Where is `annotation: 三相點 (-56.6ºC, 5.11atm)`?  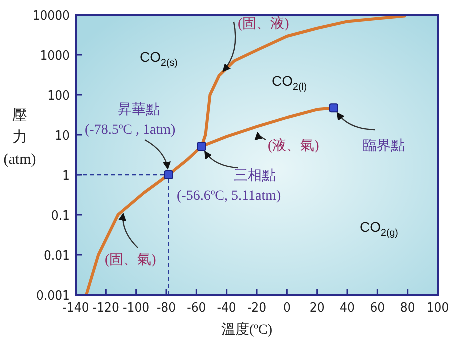 annotation: 三相點 (-56.6ºC, 5.11atm) is located at coordinates (229, 186).